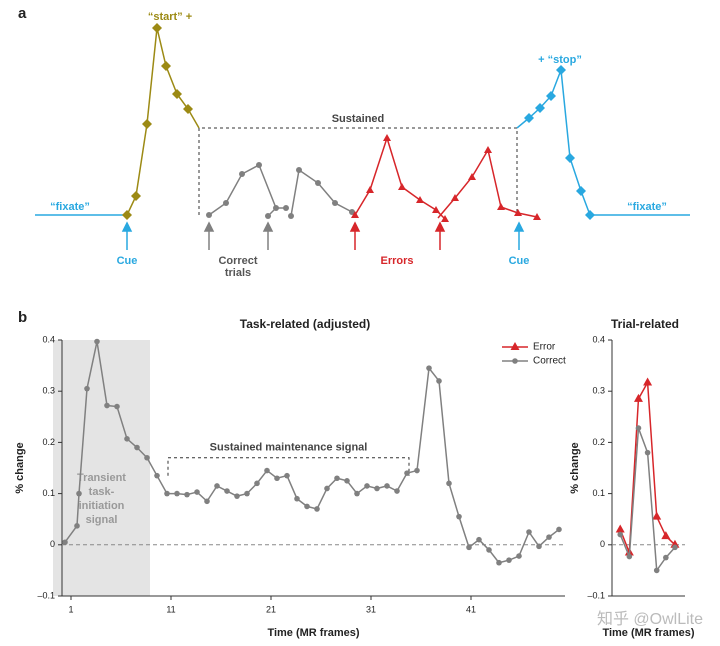 The height and width of the screenshot is (646, 720). I want to click on shade-label: task-, so click(102, 492).